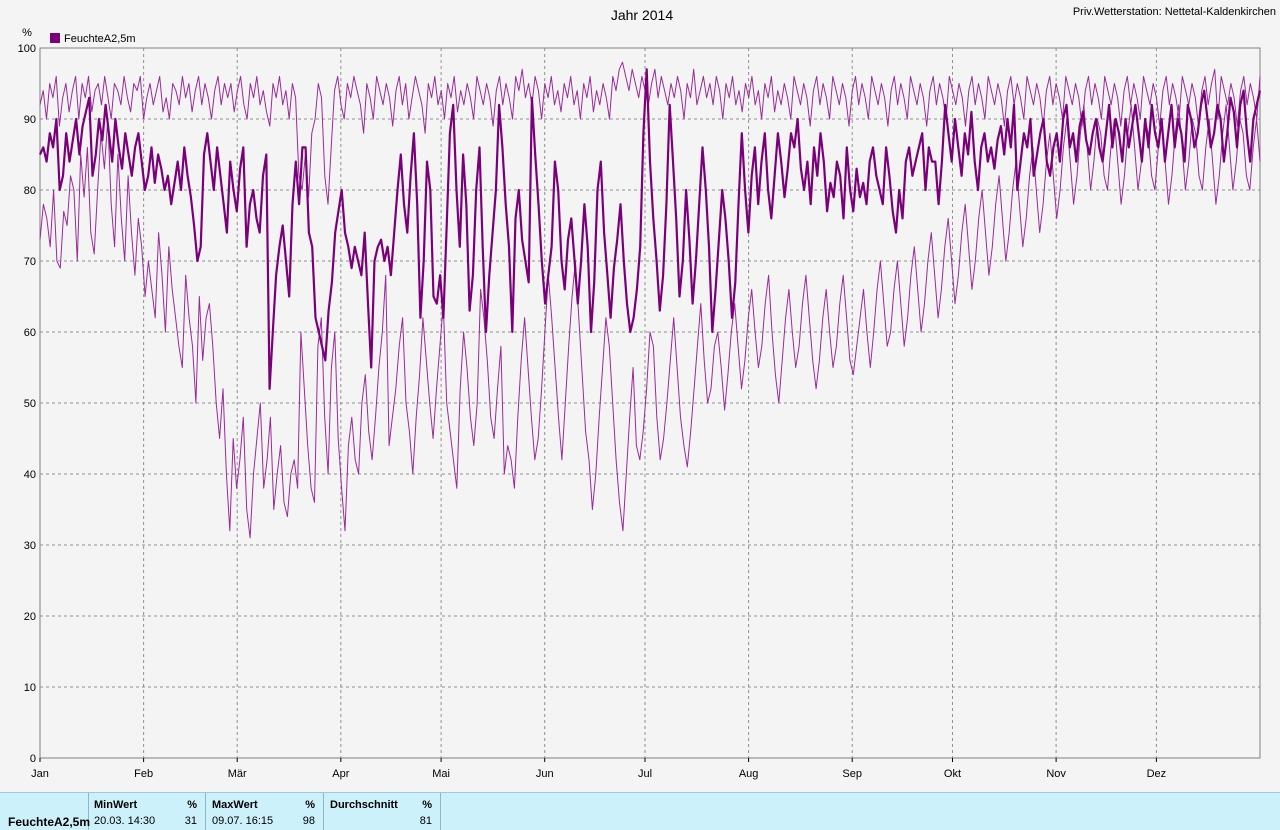 The image size is (1280, 830). I want to click on legend-swatch, so click(55, 38).